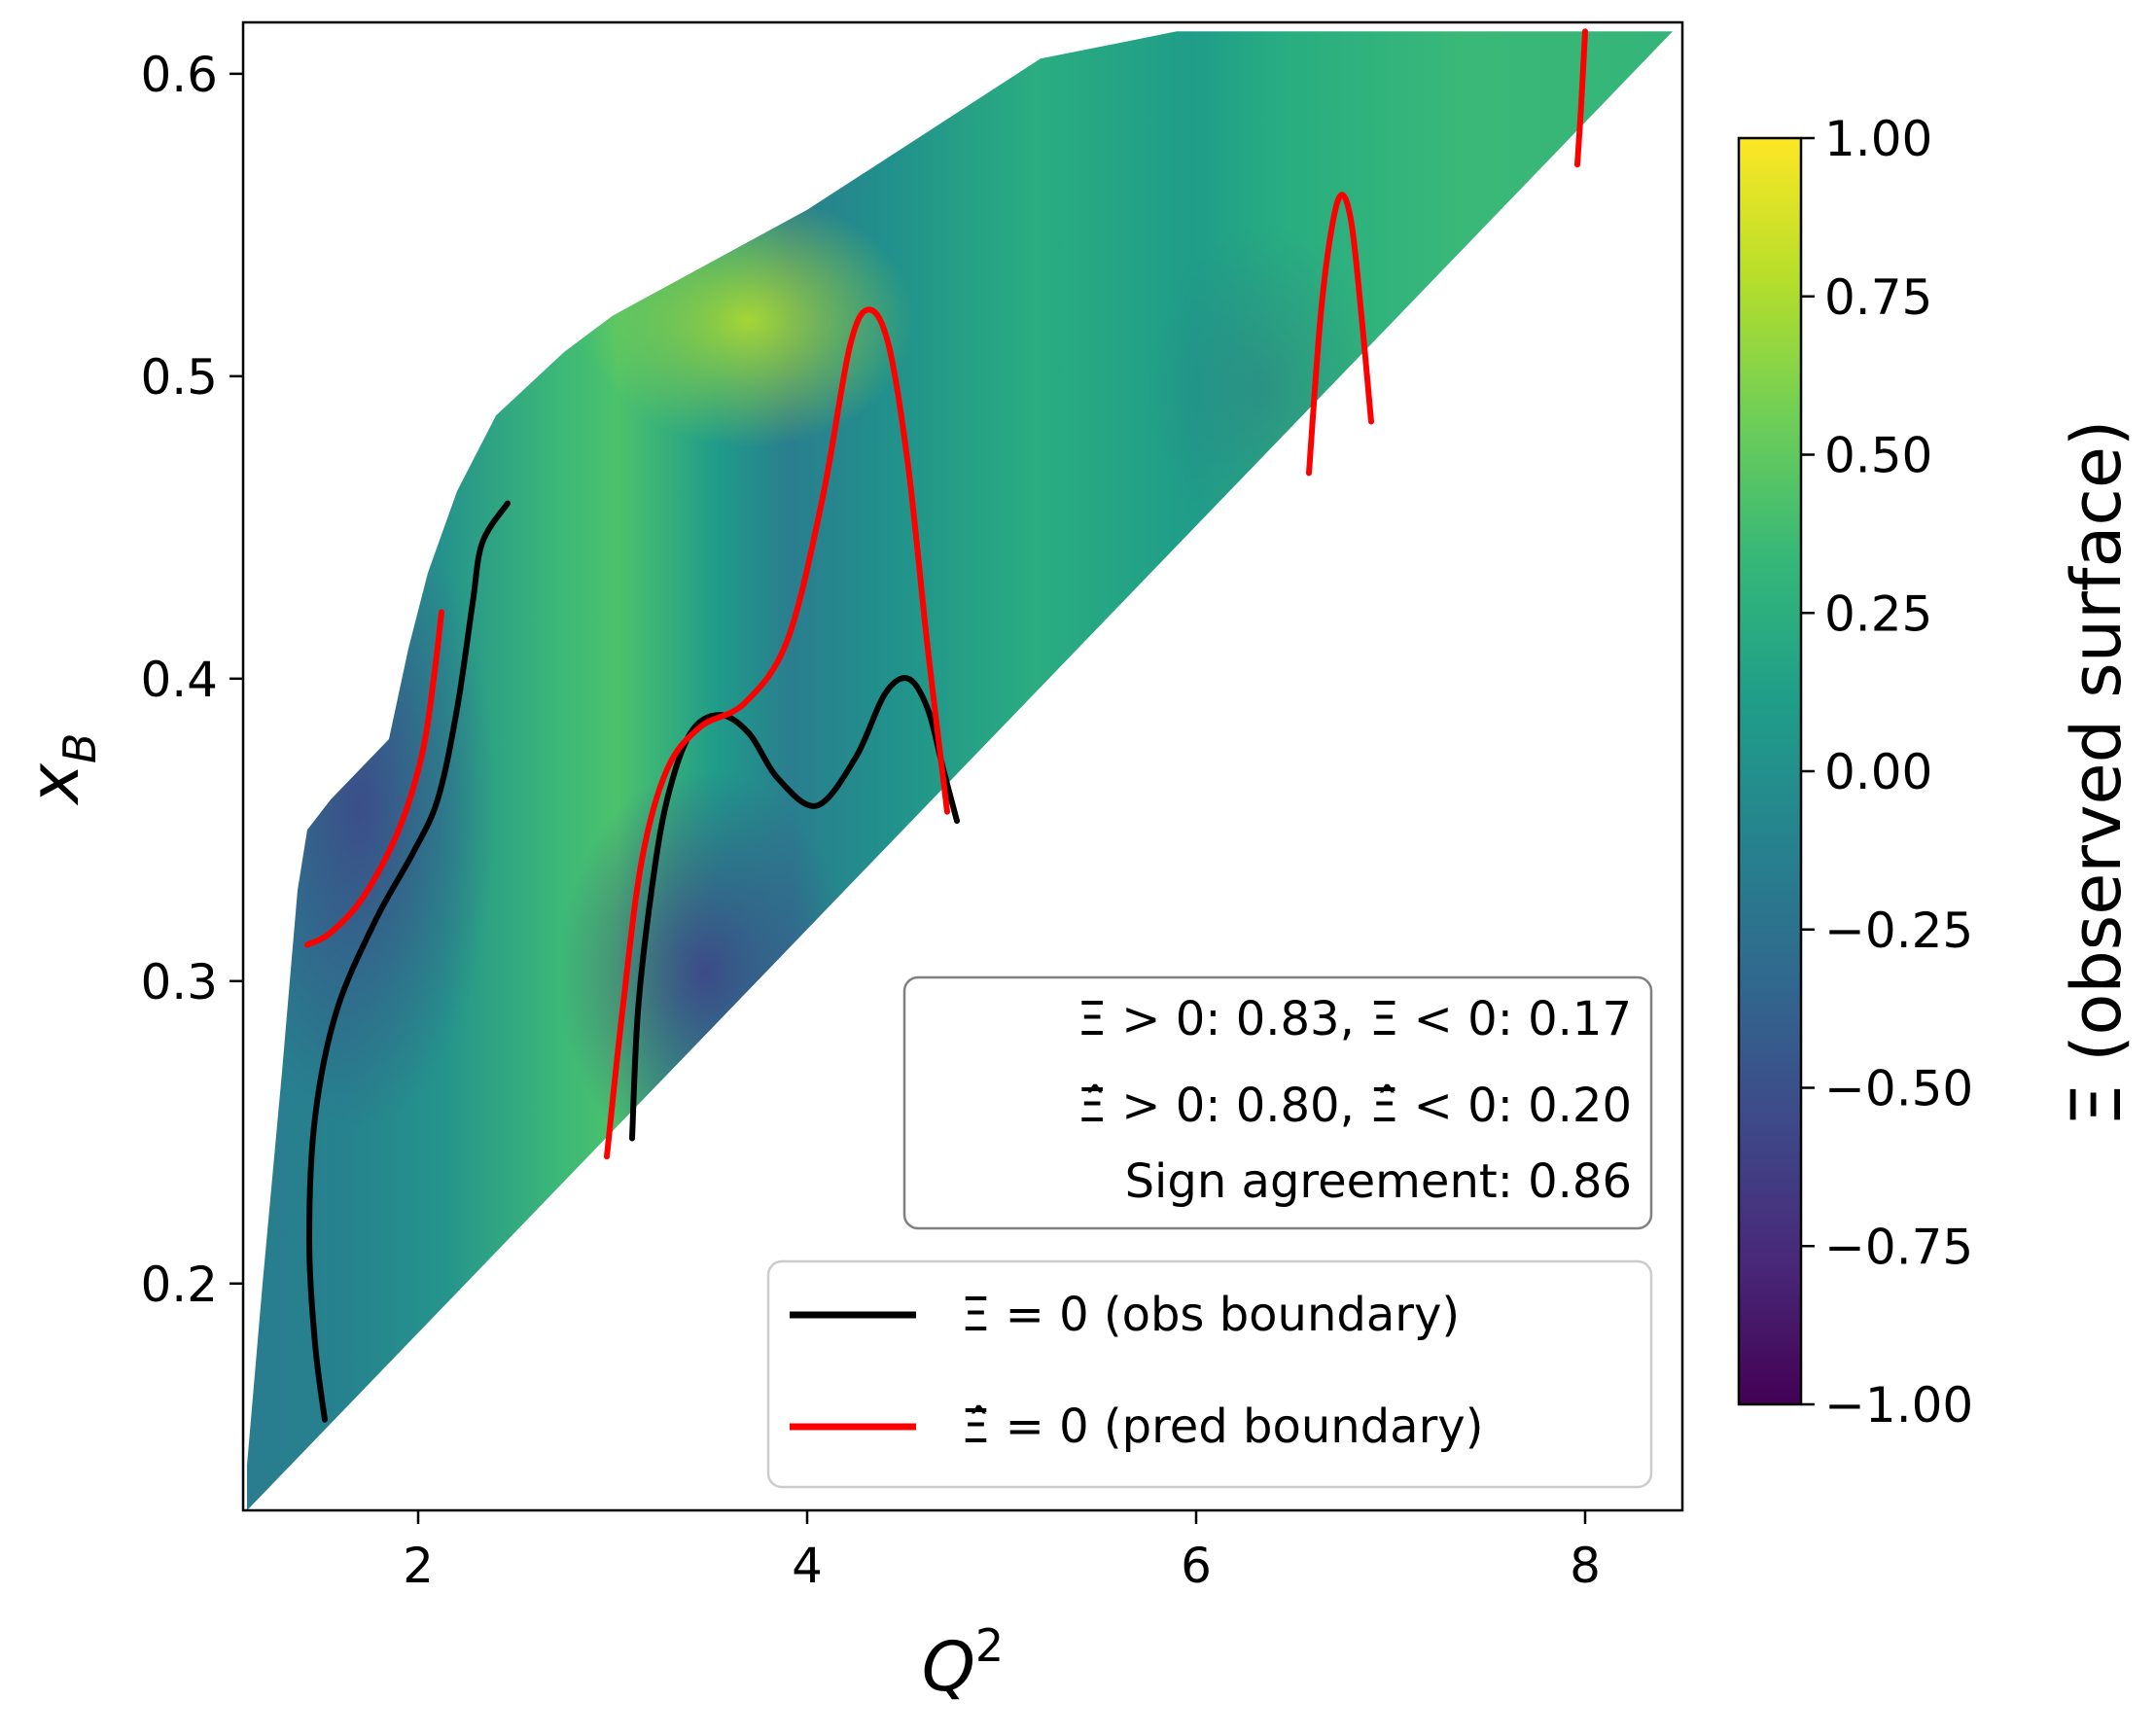 The width and height of the screenshot is (2155, 1736). Describe the element at coordinates (705, 973) in the screenshot. I see `negative-region-center` at that location.